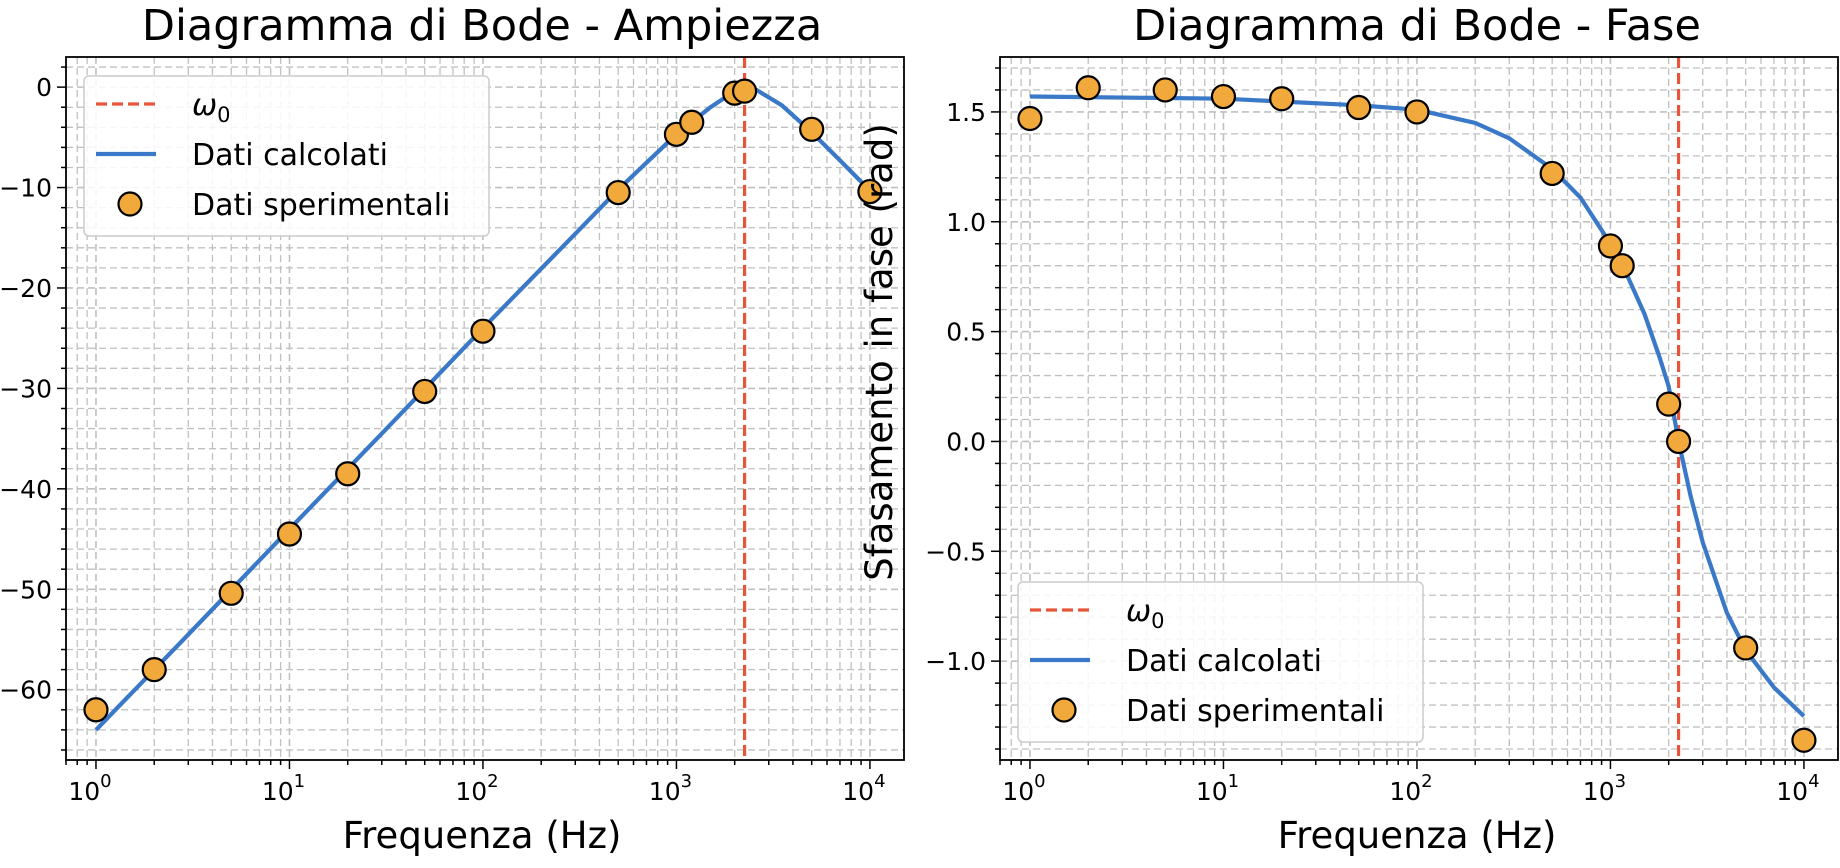  I want to click on y-tick-label: −40, so click(26, 489).